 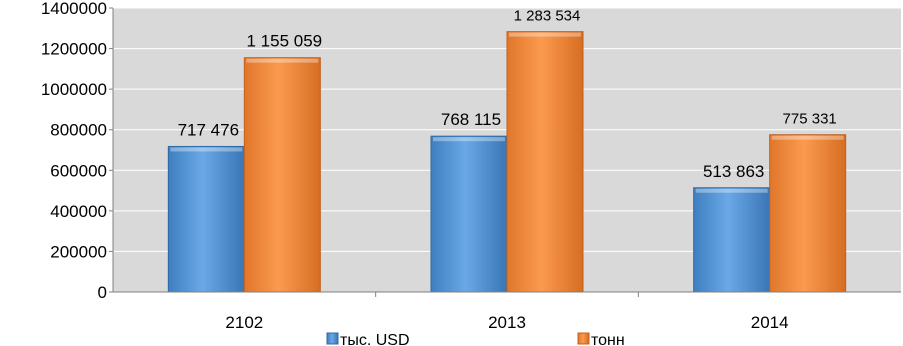 What do you see at coordinates (507, 322) in the screenshot?
I see `x-tick-label: 2013` at bounding box center [507, 322].